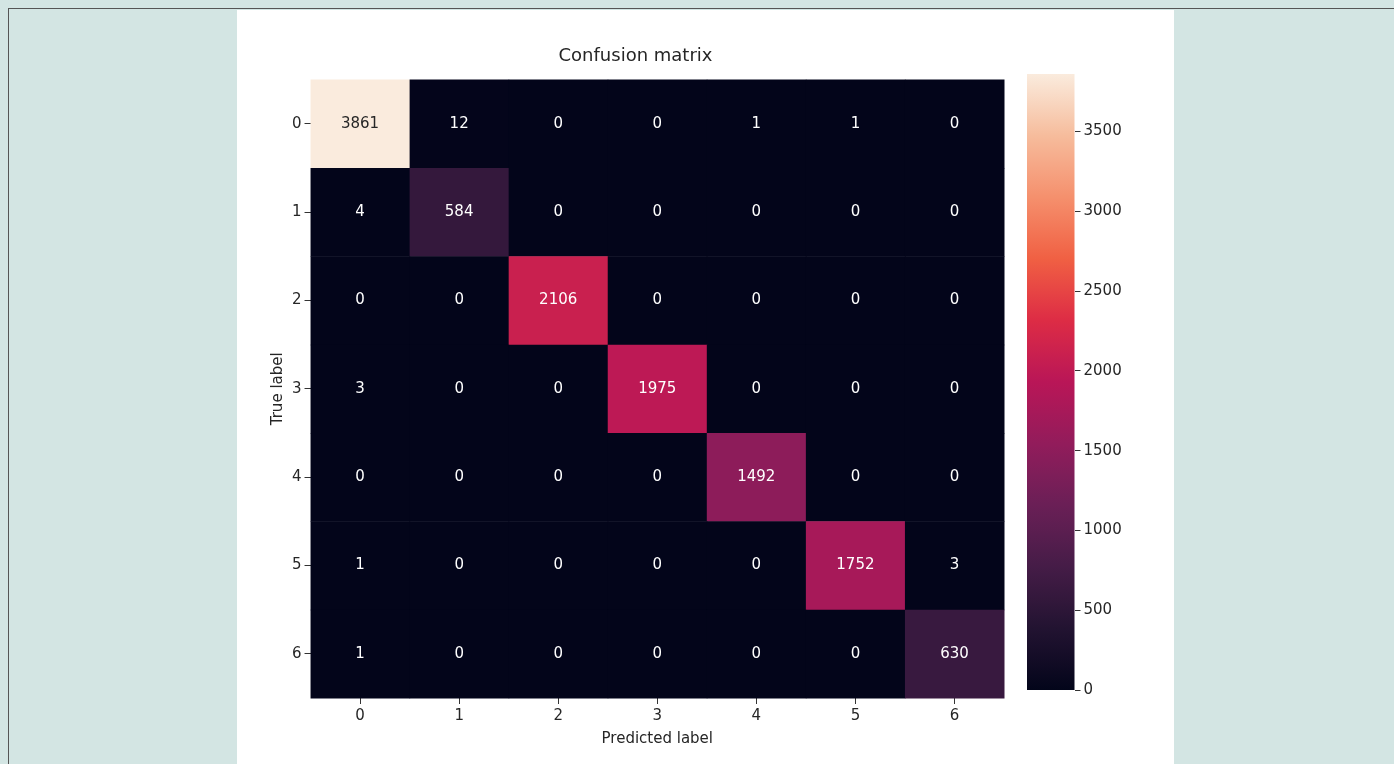 This screenshot has width=1394, height=764. I want to click on x-tick-label: 0, so click(360, 714).